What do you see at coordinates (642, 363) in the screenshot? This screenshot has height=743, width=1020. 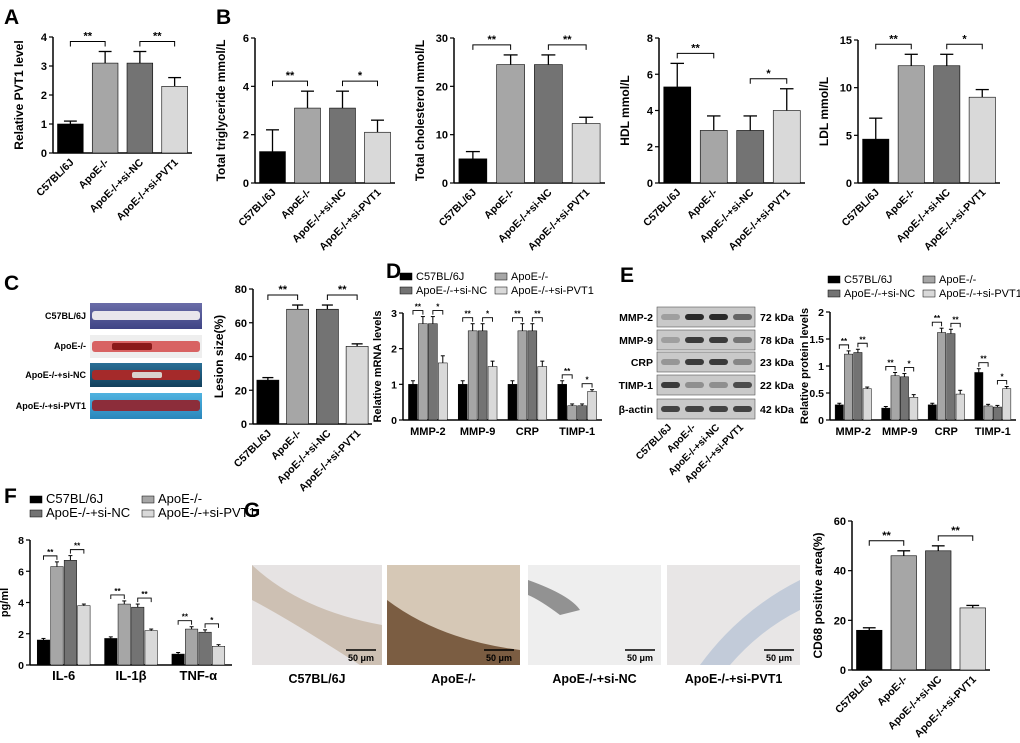 I see `blot-protein-label: CRP` at bounding box center [642, 363].